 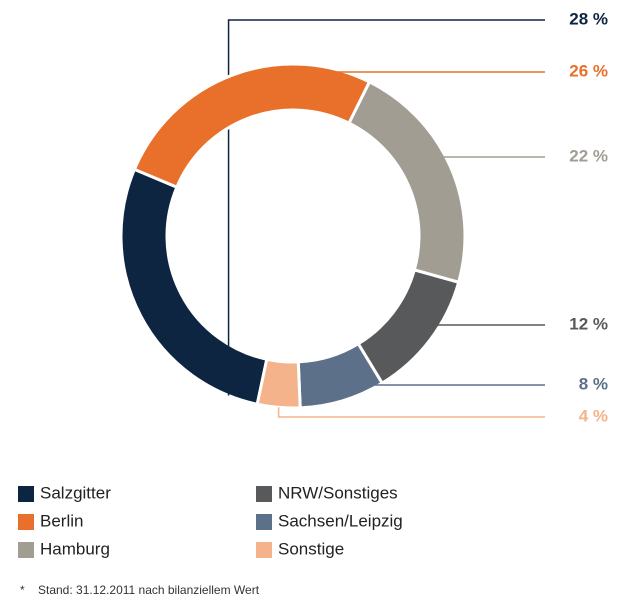 I want to click on value-label: 28 %, so click(x=588, y=18).